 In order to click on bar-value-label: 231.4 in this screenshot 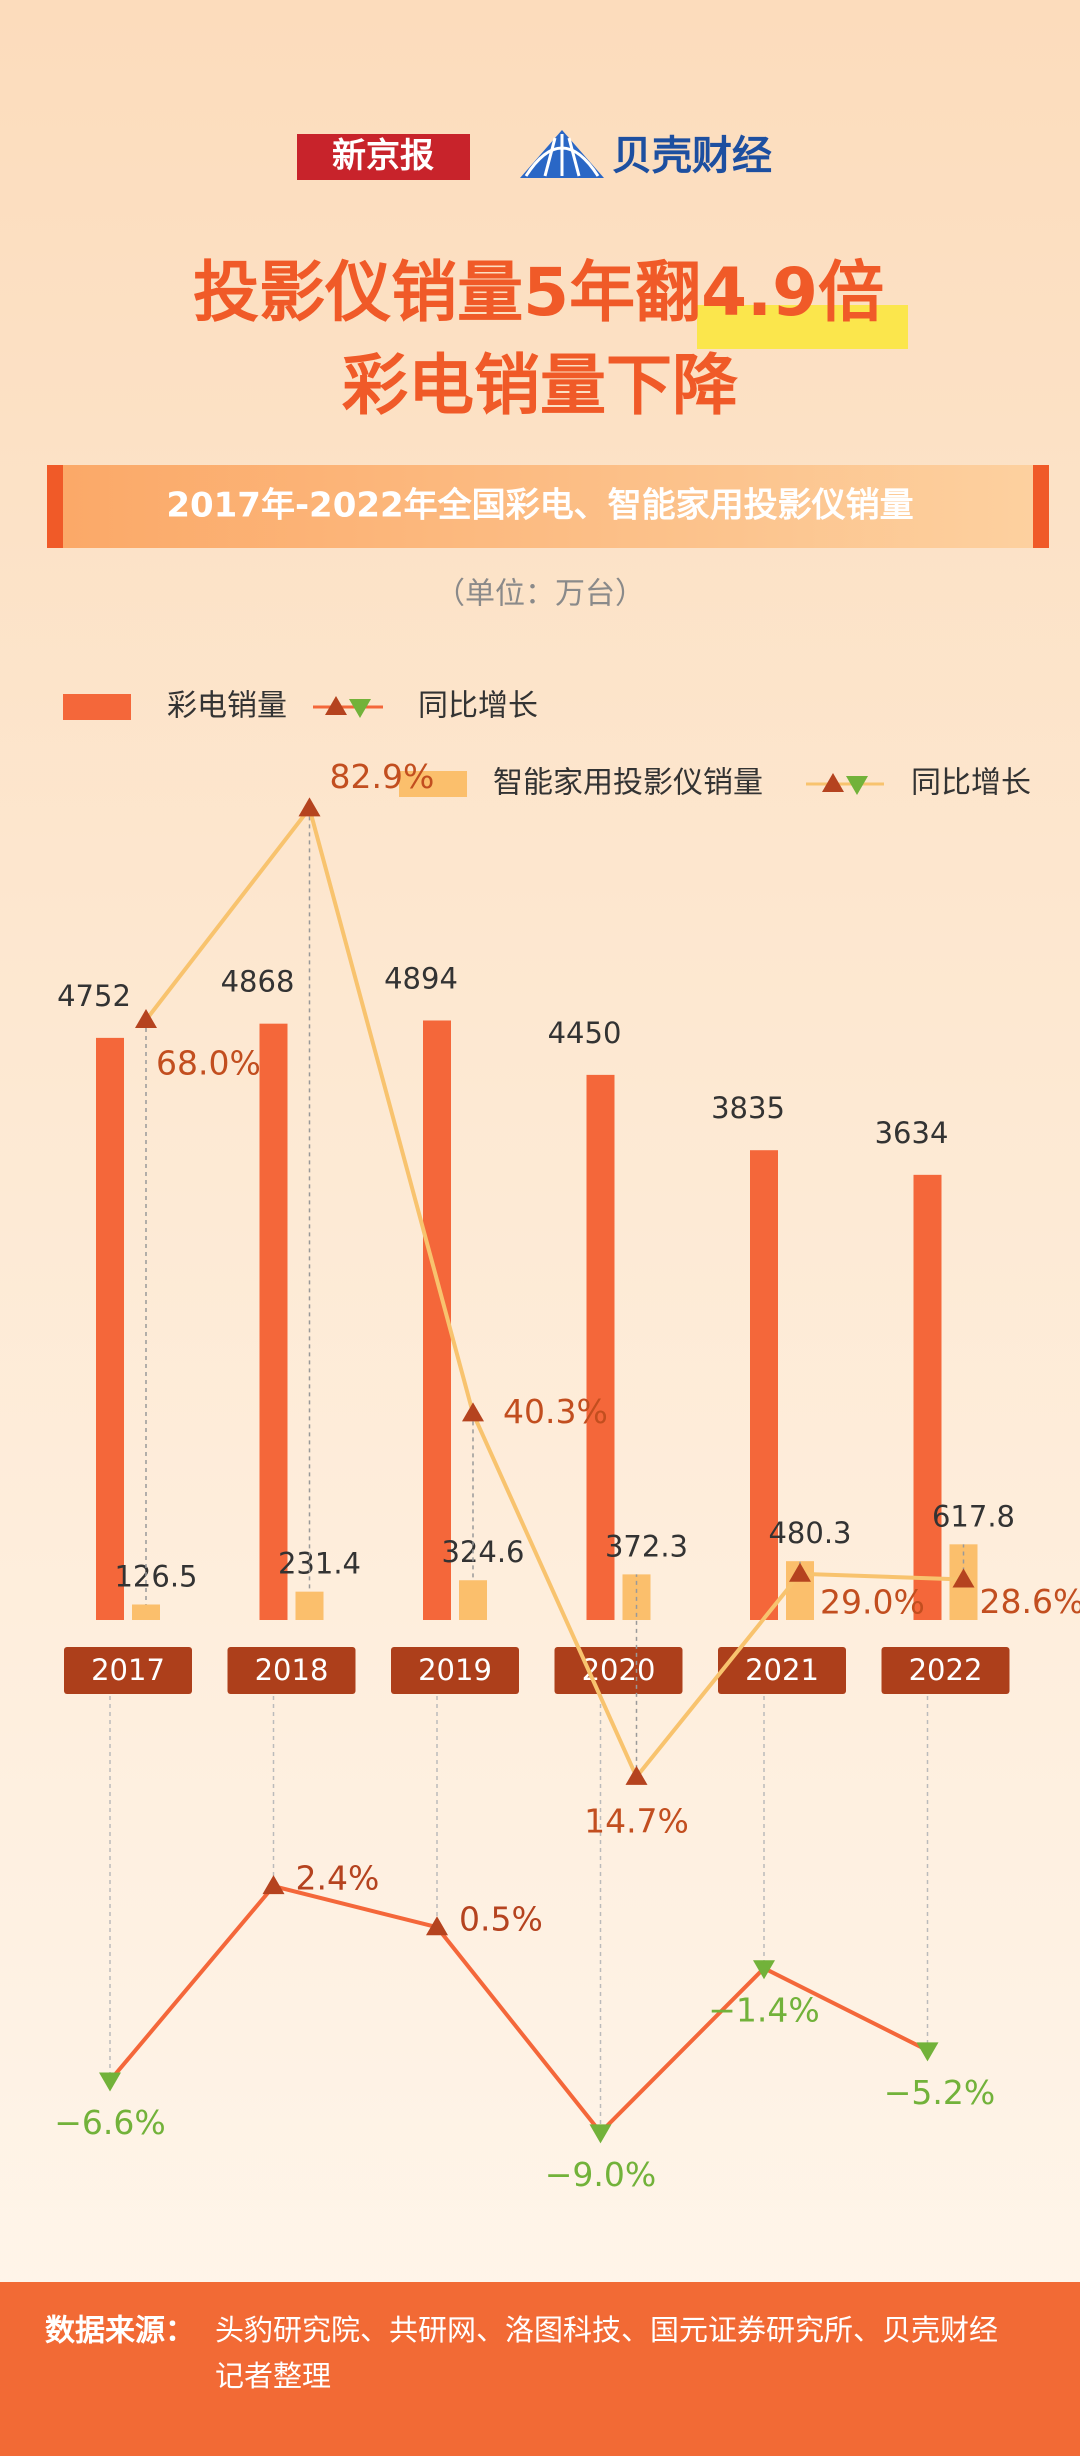, I will do `click(319, 1564)`.